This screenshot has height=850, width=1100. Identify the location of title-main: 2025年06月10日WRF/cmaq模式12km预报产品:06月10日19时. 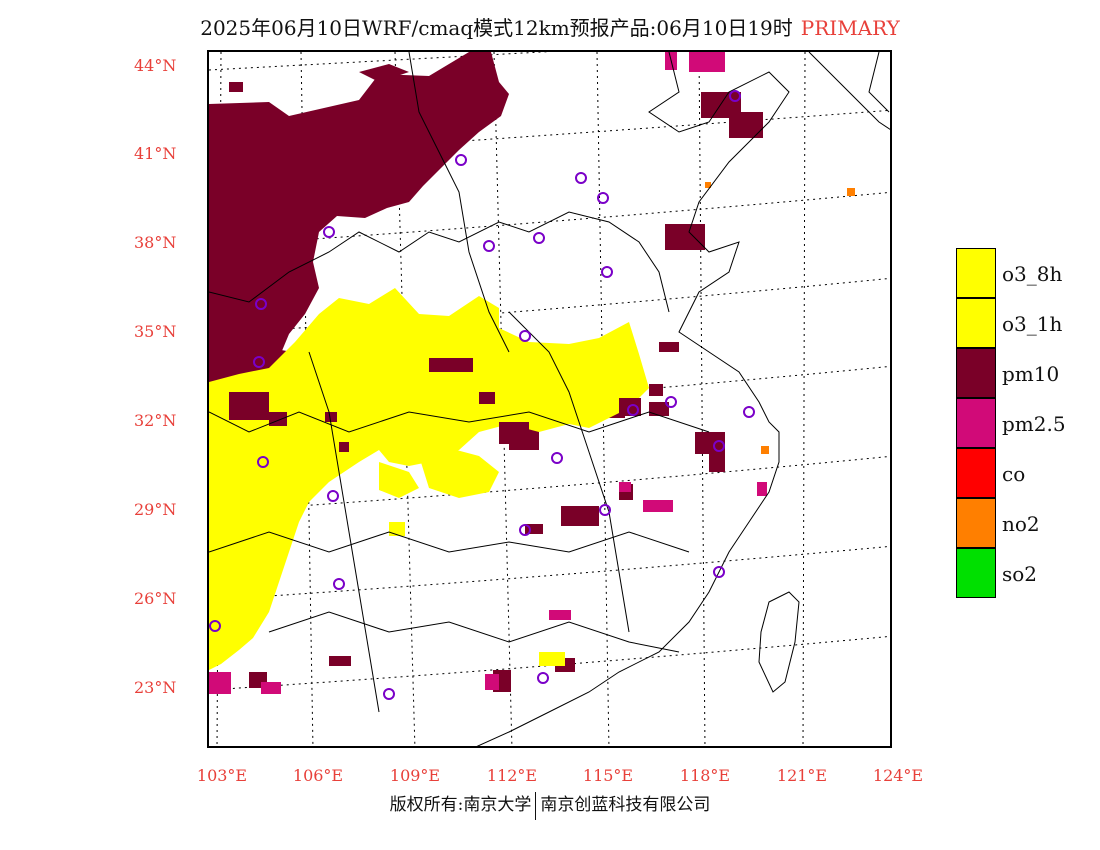
(496, 28).